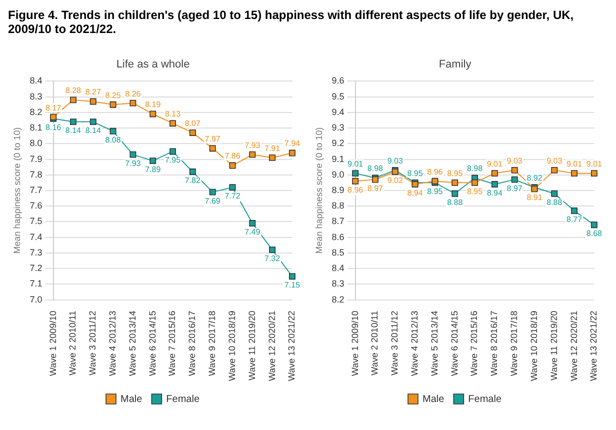  What do you see at coordinates (54, 107) in the screenshot?
I see `data-label: 8.17` at bounding box center [54, 107].